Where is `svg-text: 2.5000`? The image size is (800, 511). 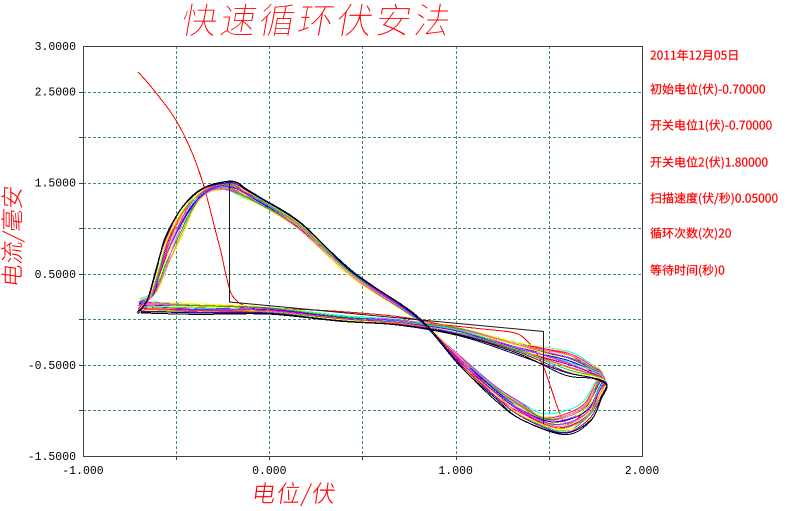 svg-text: 2.5000 is located at coordinates (56, 93).